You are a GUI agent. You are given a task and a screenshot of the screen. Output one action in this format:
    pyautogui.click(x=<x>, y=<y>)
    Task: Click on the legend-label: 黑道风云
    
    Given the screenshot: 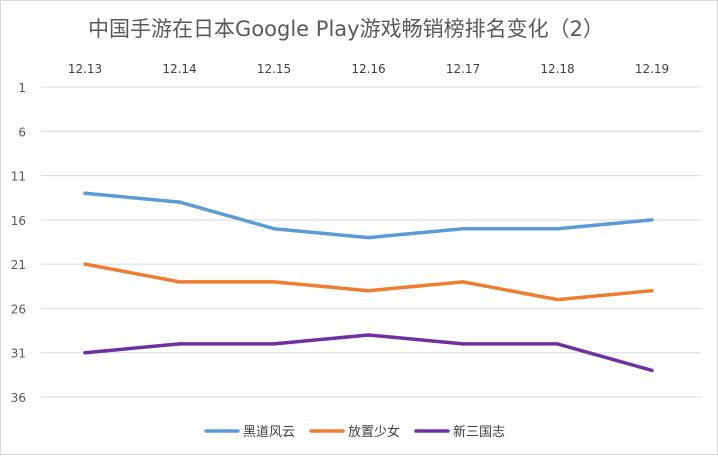 What is the action you would take?
    pyautogui.click(x=269, y=432)
    